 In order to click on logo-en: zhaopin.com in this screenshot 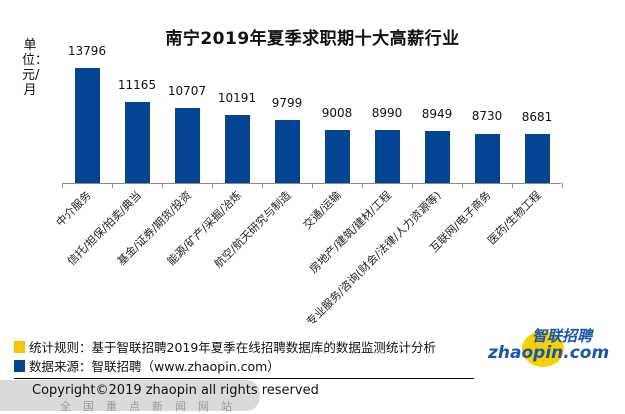, I will do `click(549, 353)`.